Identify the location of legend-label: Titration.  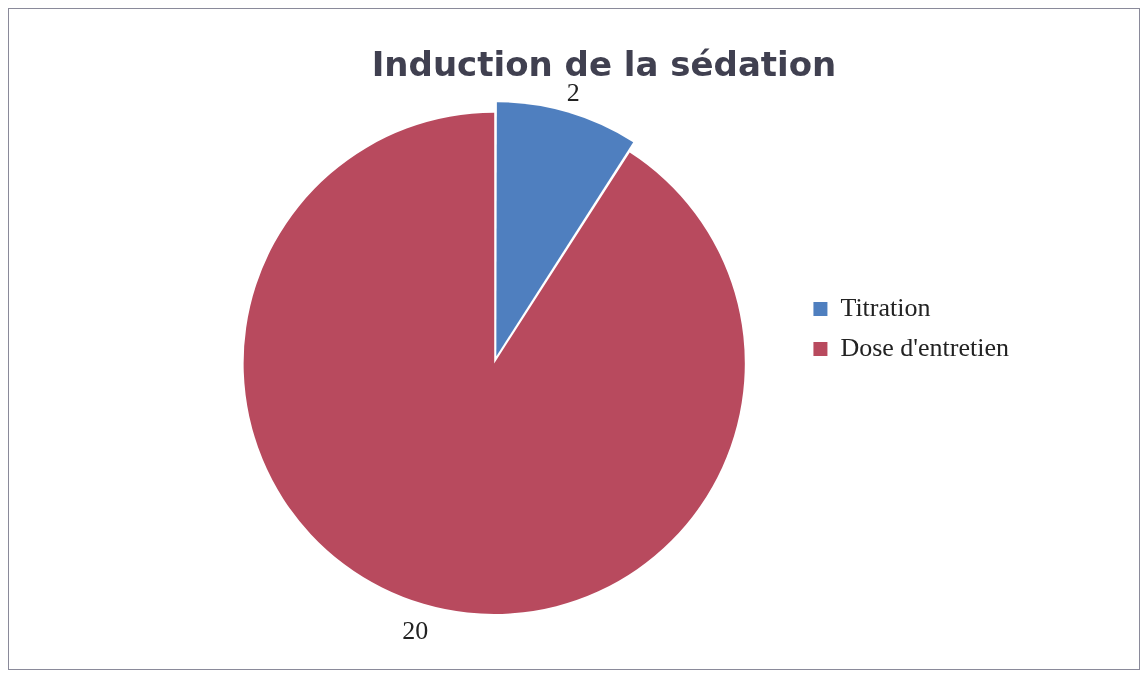
(885, 307).